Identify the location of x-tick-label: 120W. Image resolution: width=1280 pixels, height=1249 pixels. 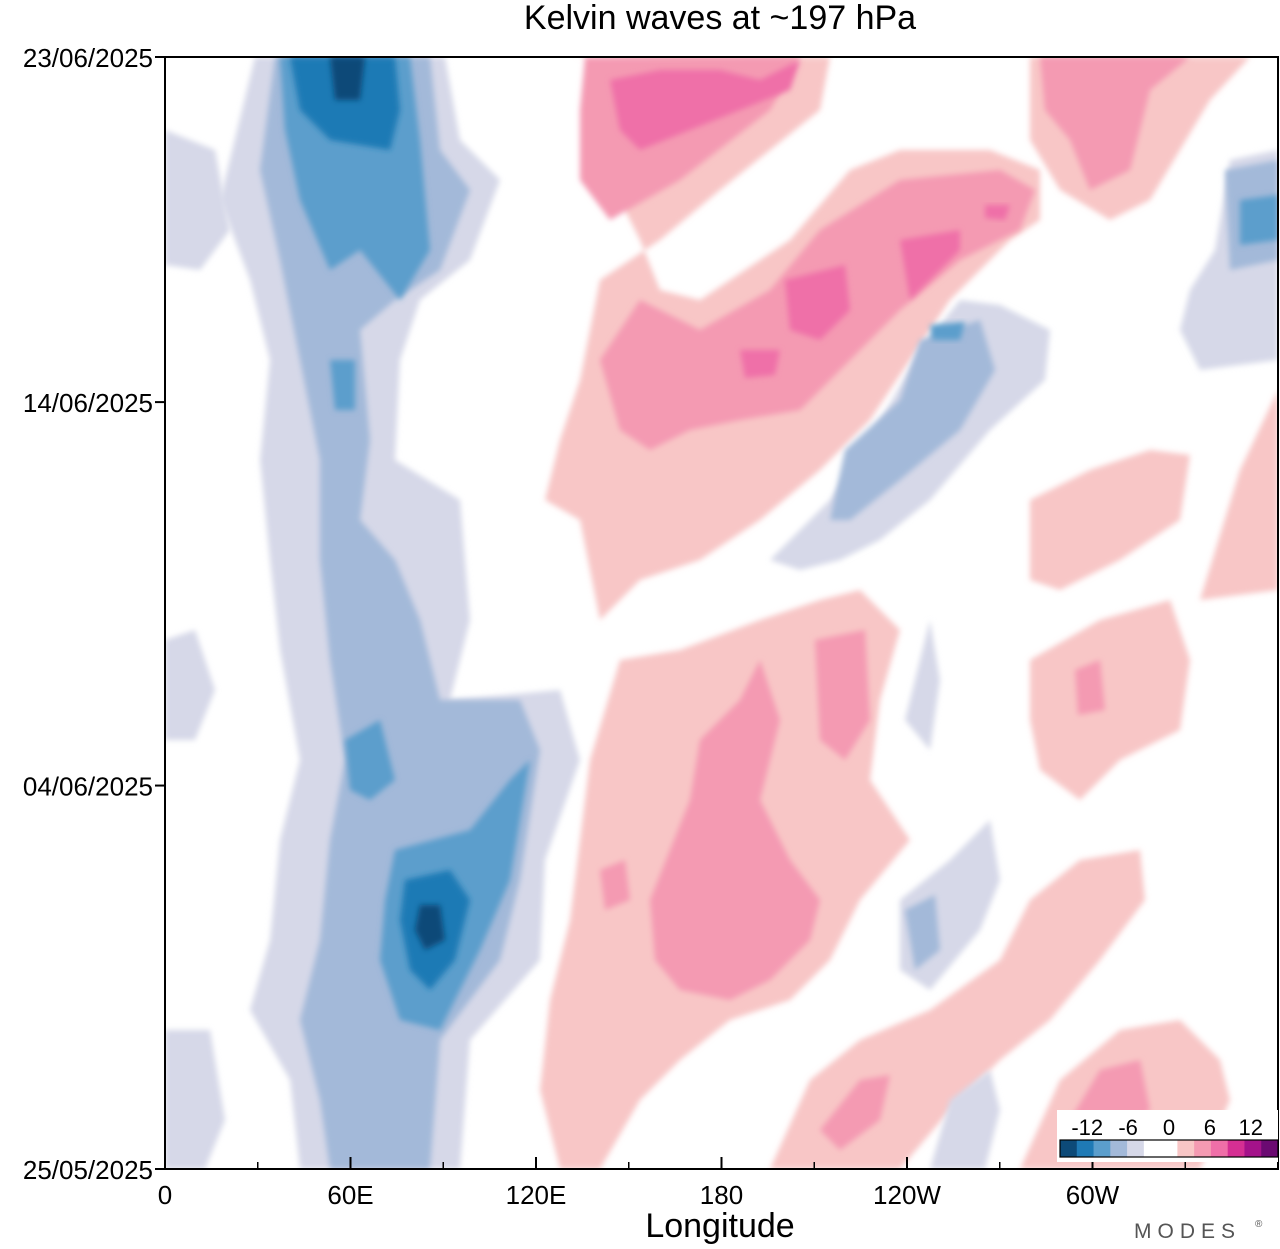
(907, 1195).